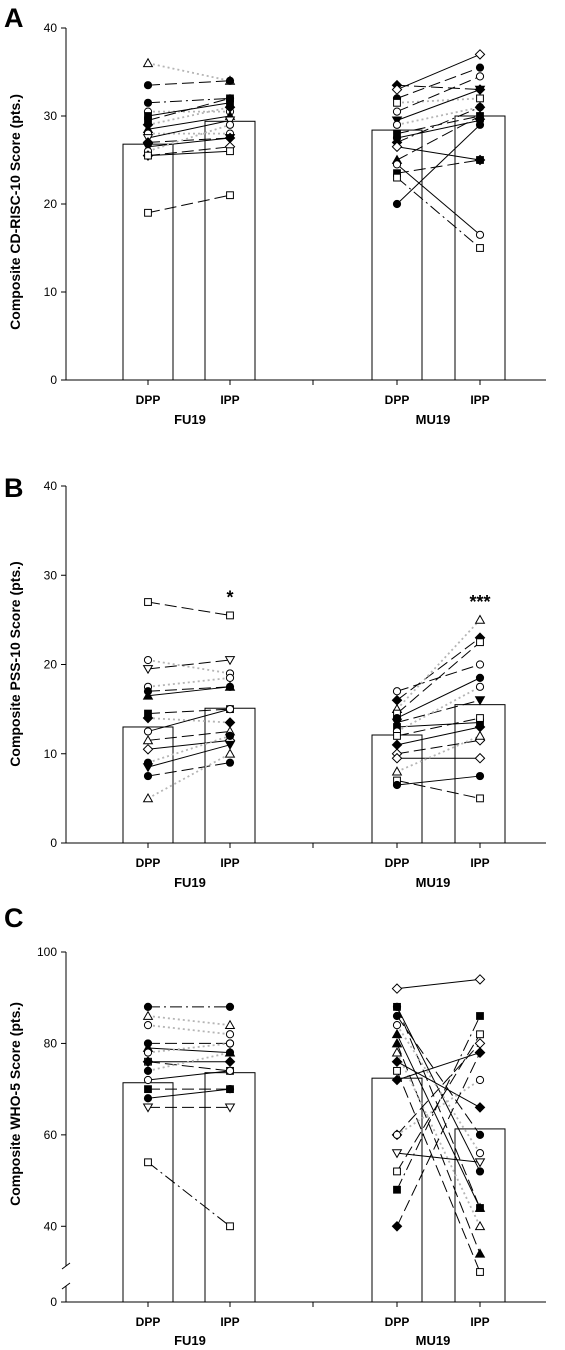 The height and width of the screenshot is (1350, 565). I want to click on panel-b-y-axis-label: Composite PSS-10 Score (pts.), so click(15, 663).